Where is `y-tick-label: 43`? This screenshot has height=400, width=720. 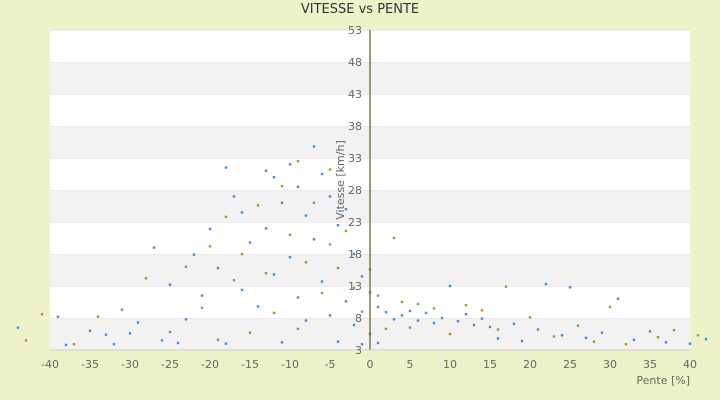 y-tick-label: 43 is located at coordinates (355, 94).